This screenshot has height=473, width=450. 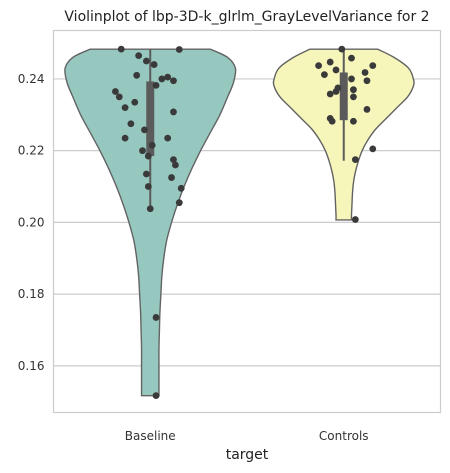 I want to click on y-axis-ticks: 0.16 0.18 0.20 0.22 0.24, so click(x=31, y=222).